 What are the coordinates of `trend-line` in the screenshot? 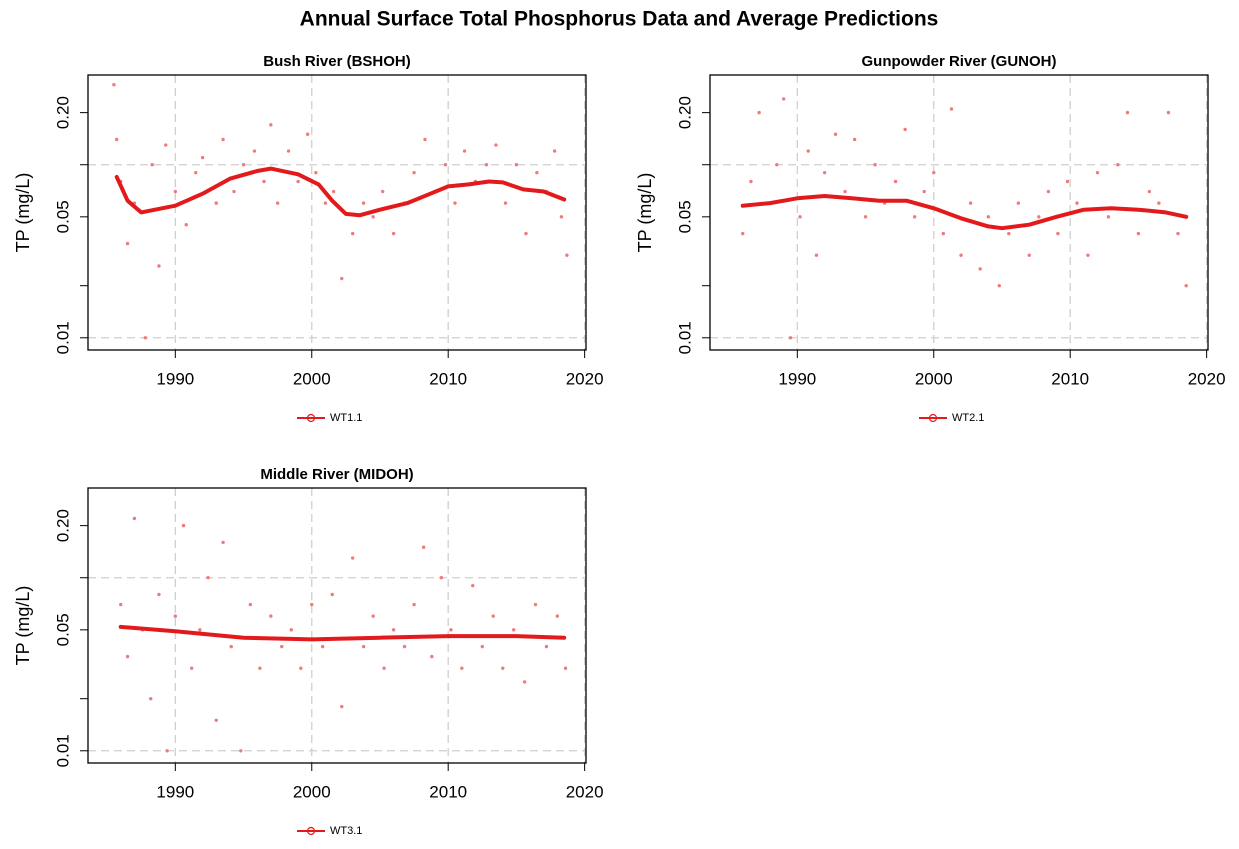 It's located at (964, 212).